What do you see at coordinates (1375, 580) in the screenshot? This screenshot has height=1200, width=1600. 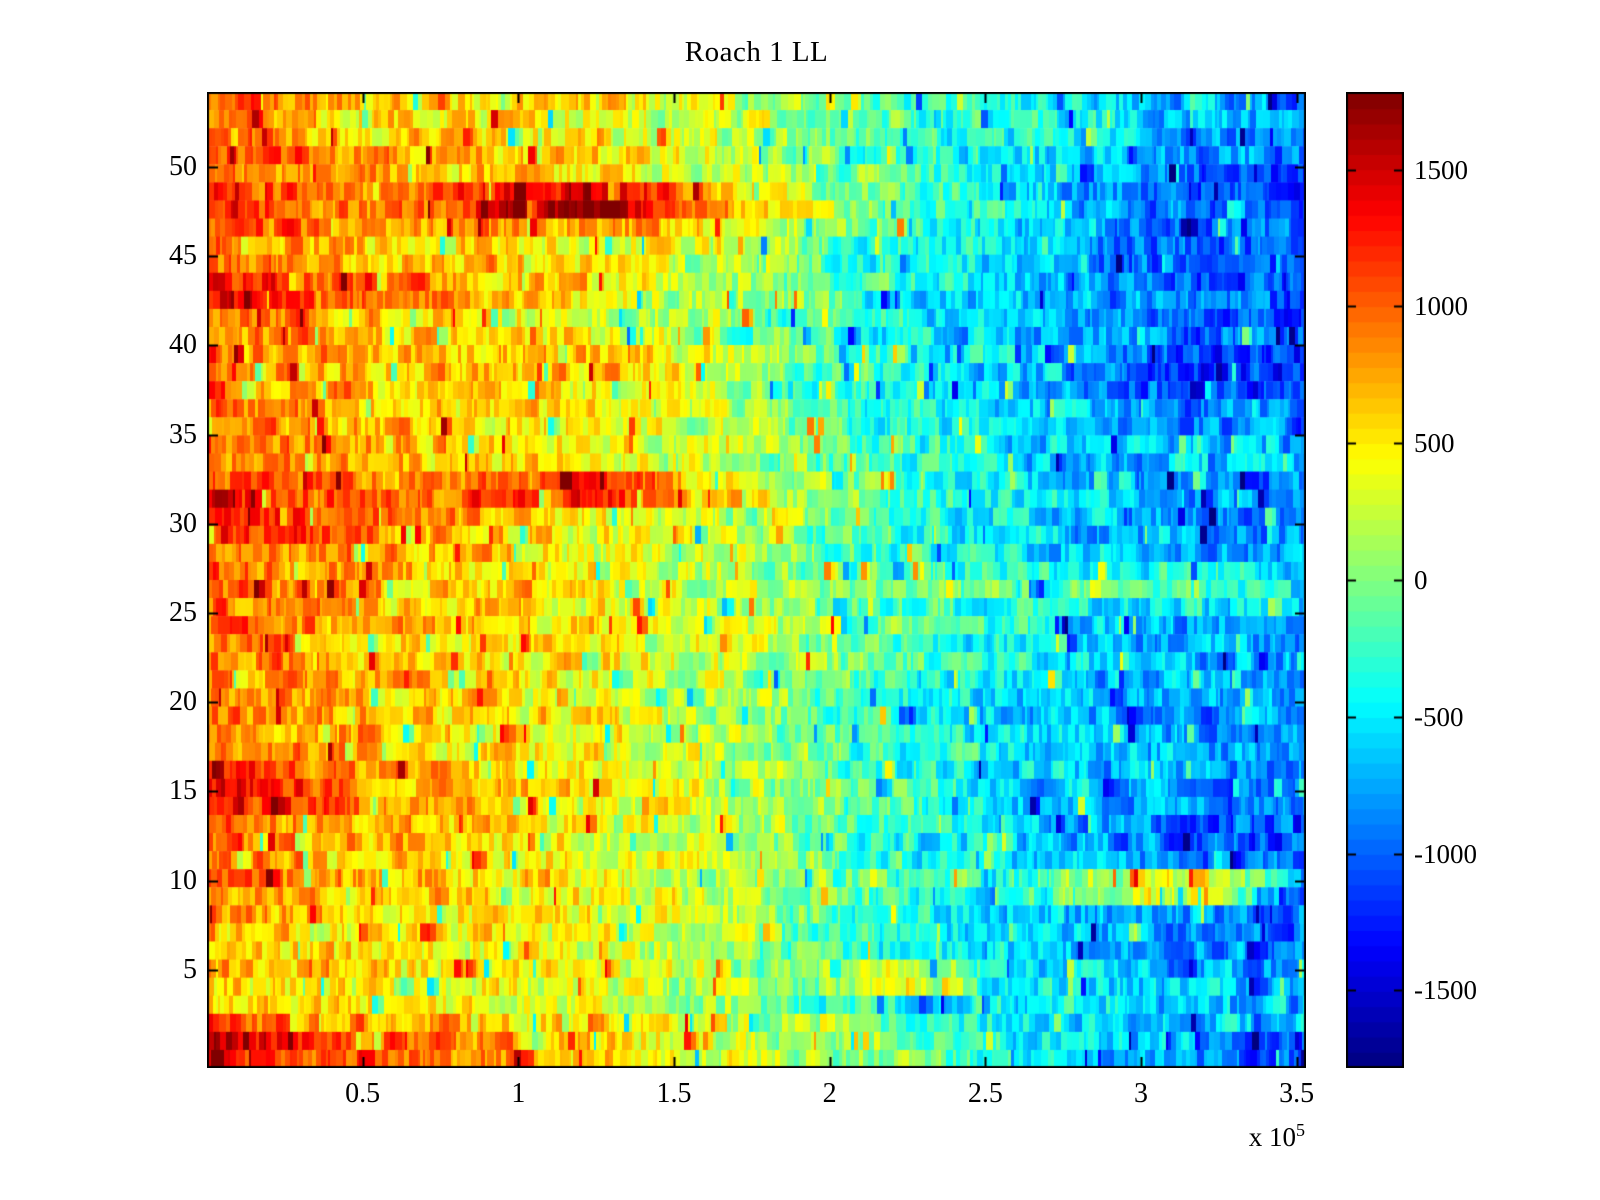 I see `colorbar-canvas` at bounding box center [1375, 580].